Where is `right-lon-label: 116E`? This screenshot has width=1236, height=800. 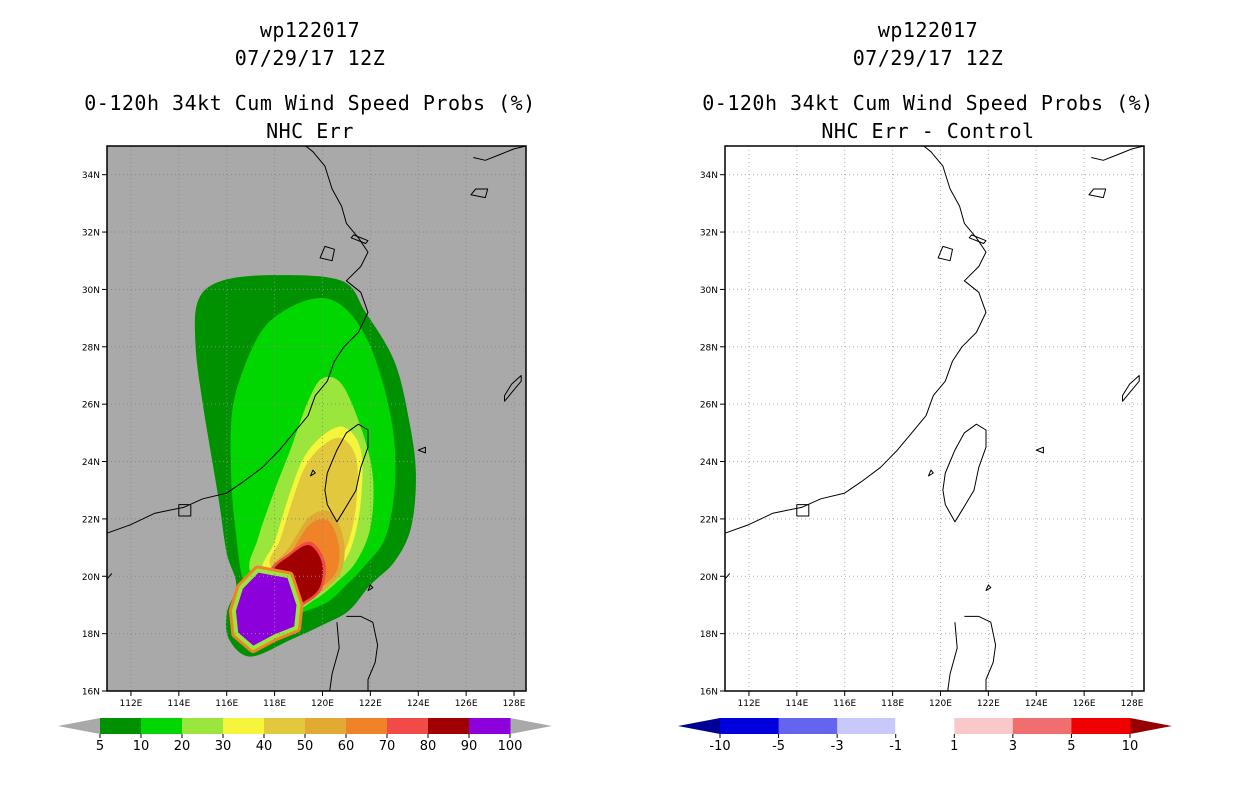
right-lon-label: 116E is located at coordinates (844, 704).